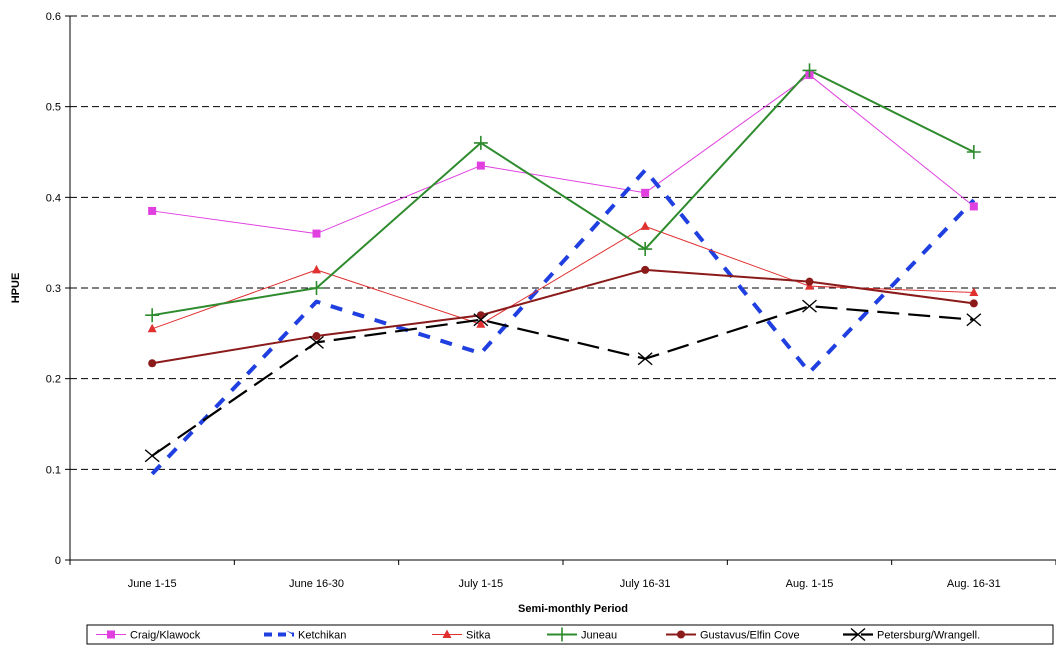  I want to click on legend-item-gustavus-elfin-cove: Gustavus/Elfin Cove, so click(733, 636).